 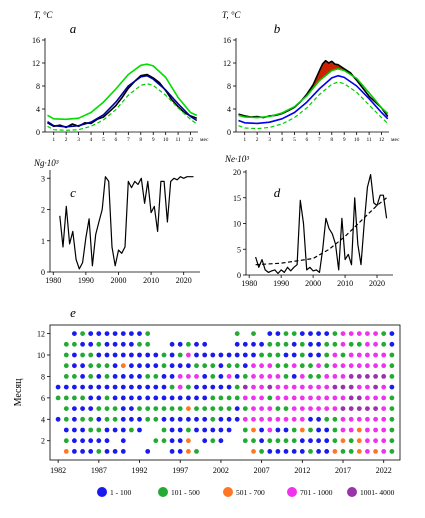 I want to click on panel-a-y-tick-label: 16, so click(x=36, y=40).